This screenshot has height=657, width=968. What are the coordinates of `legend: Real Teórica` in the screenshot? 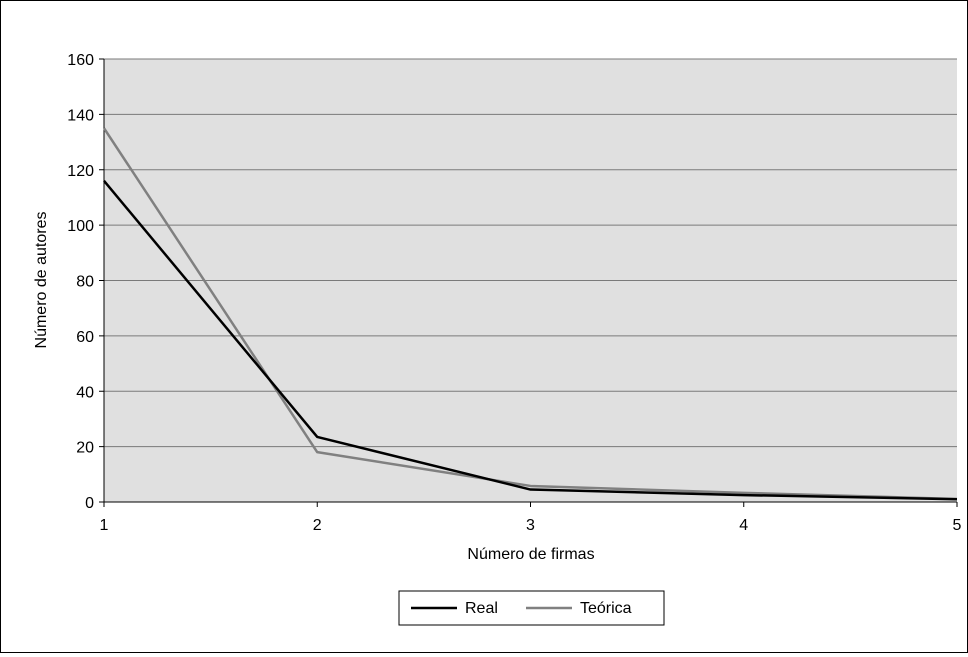 It's located at (531, 608).